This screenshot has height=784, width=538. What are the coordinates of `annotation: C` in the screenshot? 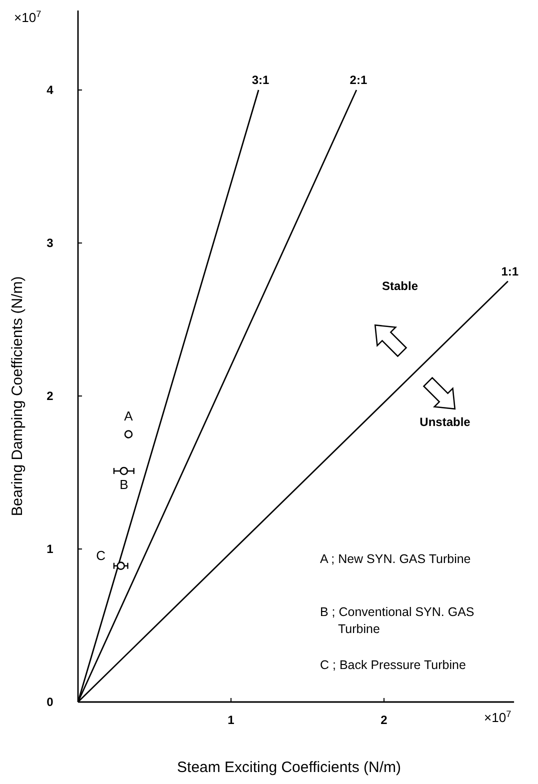 It's located at (101, 555).